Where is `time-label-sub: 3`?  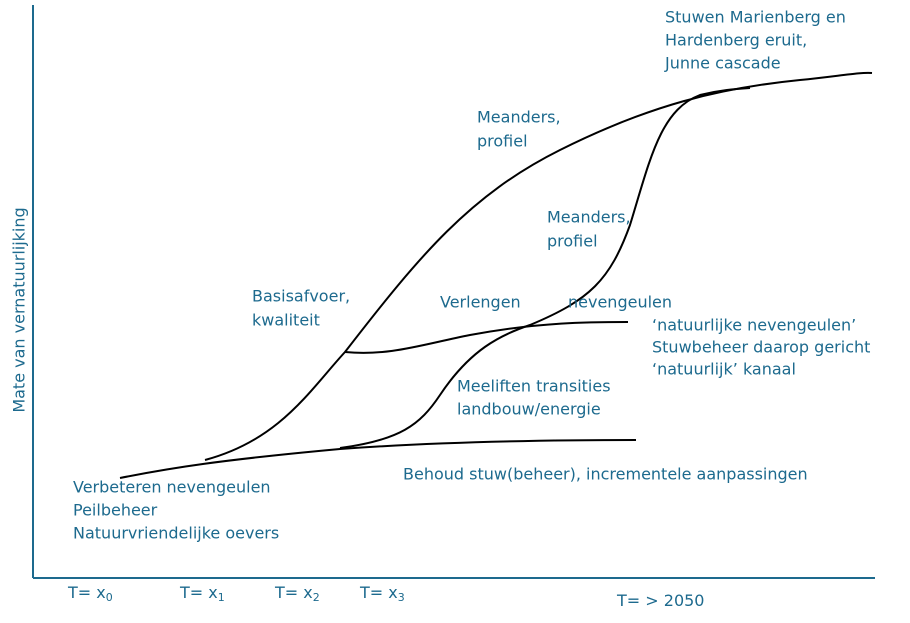
time-label-sub: 3 is located at coordinates (401, 597).